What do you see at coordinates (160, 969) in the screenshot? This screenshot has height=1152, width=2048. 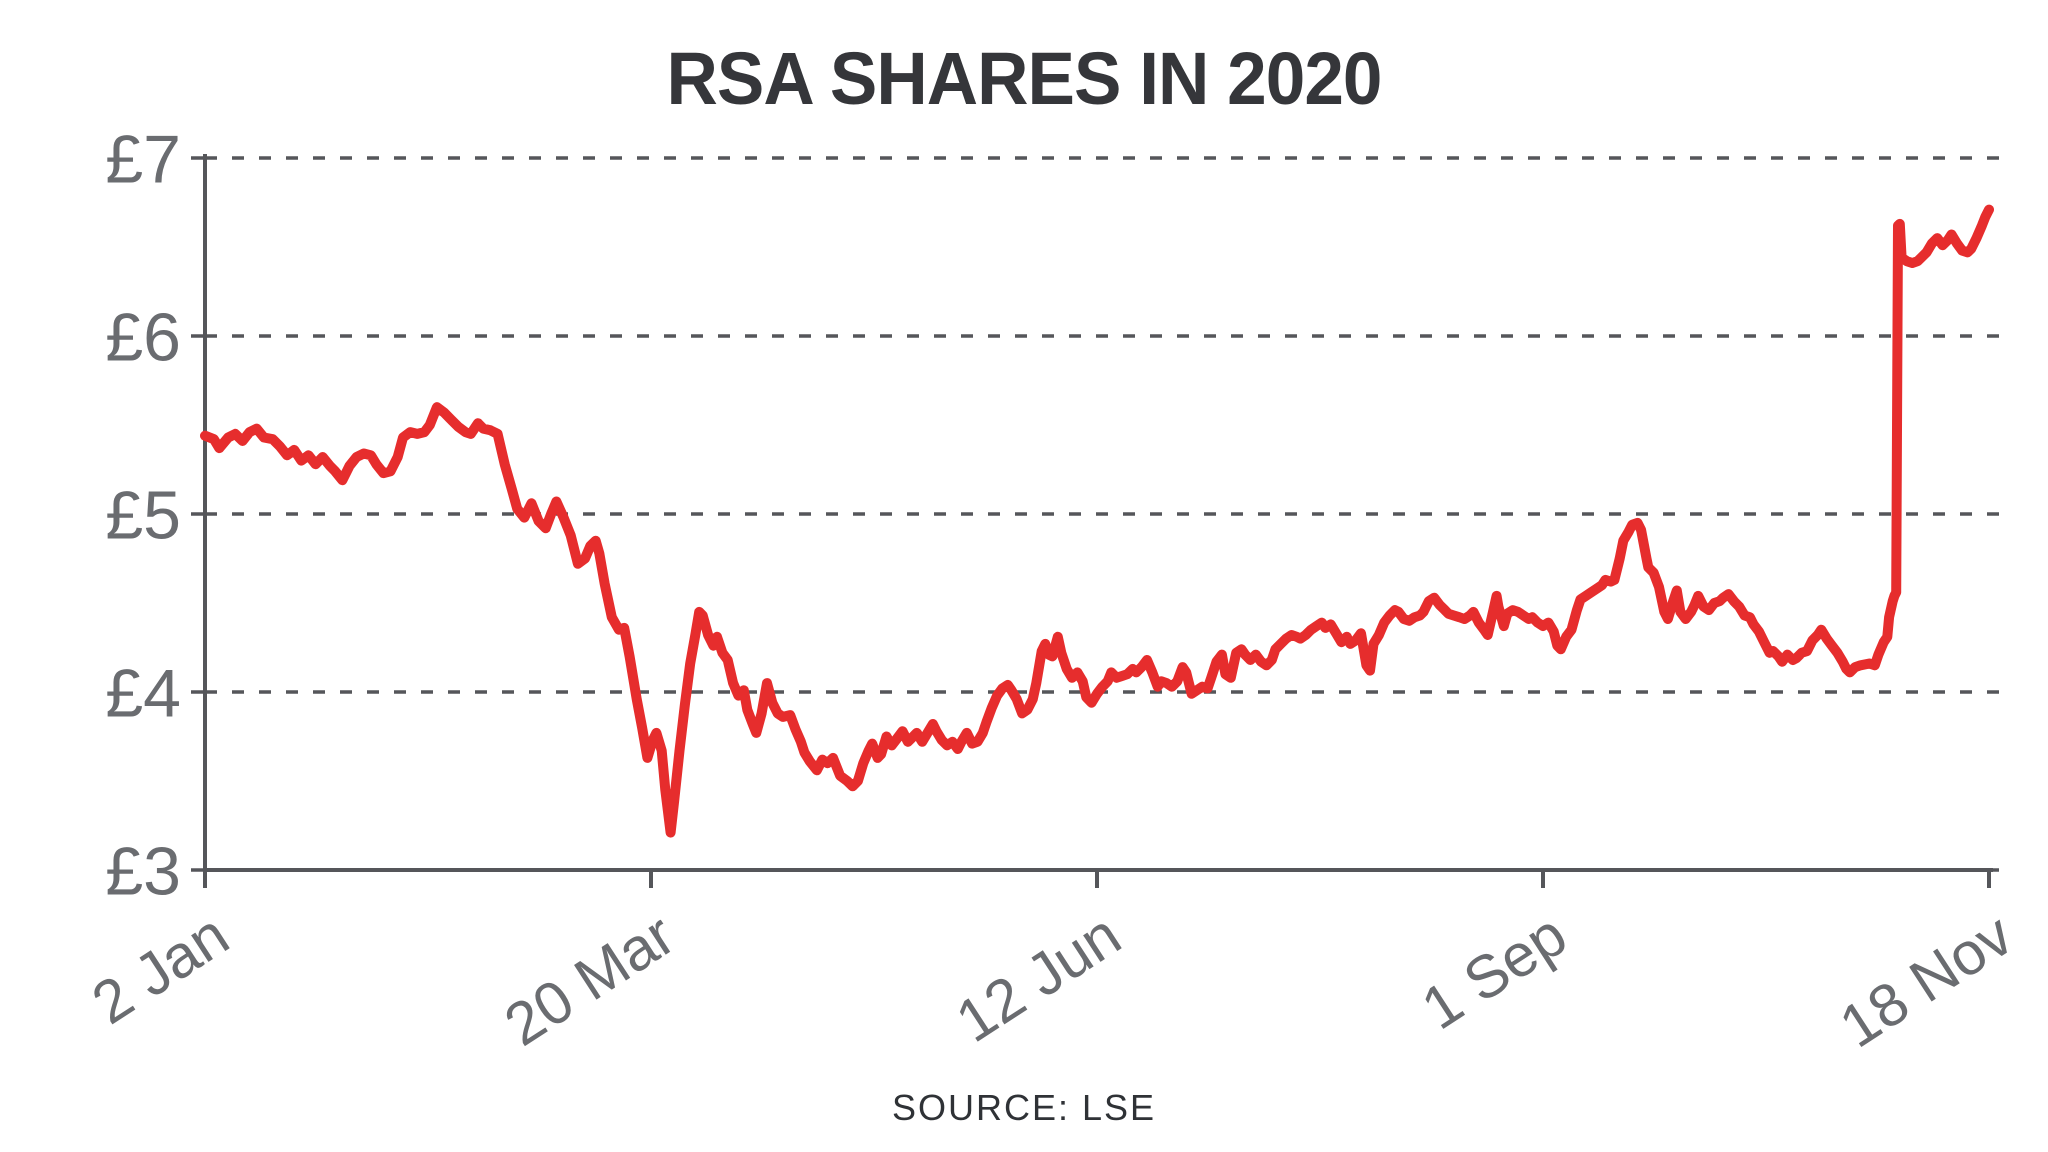 I see `x-tick-label-2-Jan: 2 Jan` at bounding box center [160, 969].